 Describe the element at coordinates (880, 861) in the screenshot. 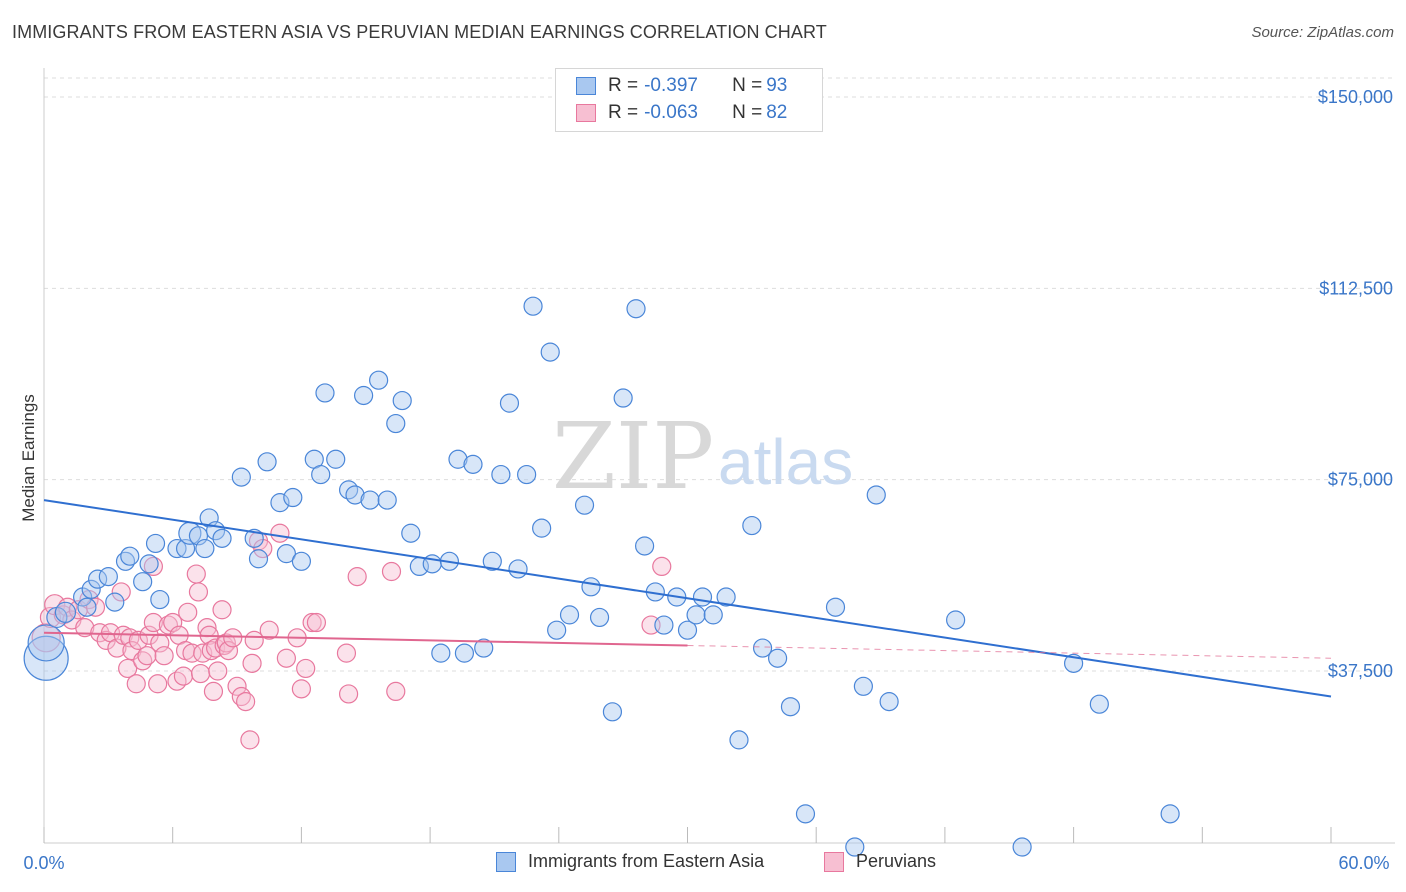

I see `series-legend-peruvians: Peruvians` at that location.